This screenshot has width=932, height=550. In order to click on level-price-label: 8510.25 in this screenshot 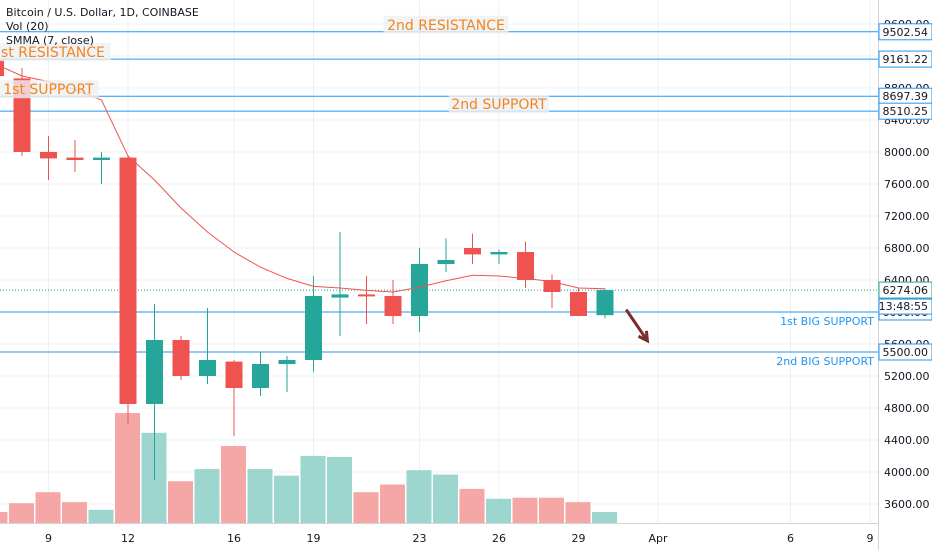, I will do `click(906, 111)`.